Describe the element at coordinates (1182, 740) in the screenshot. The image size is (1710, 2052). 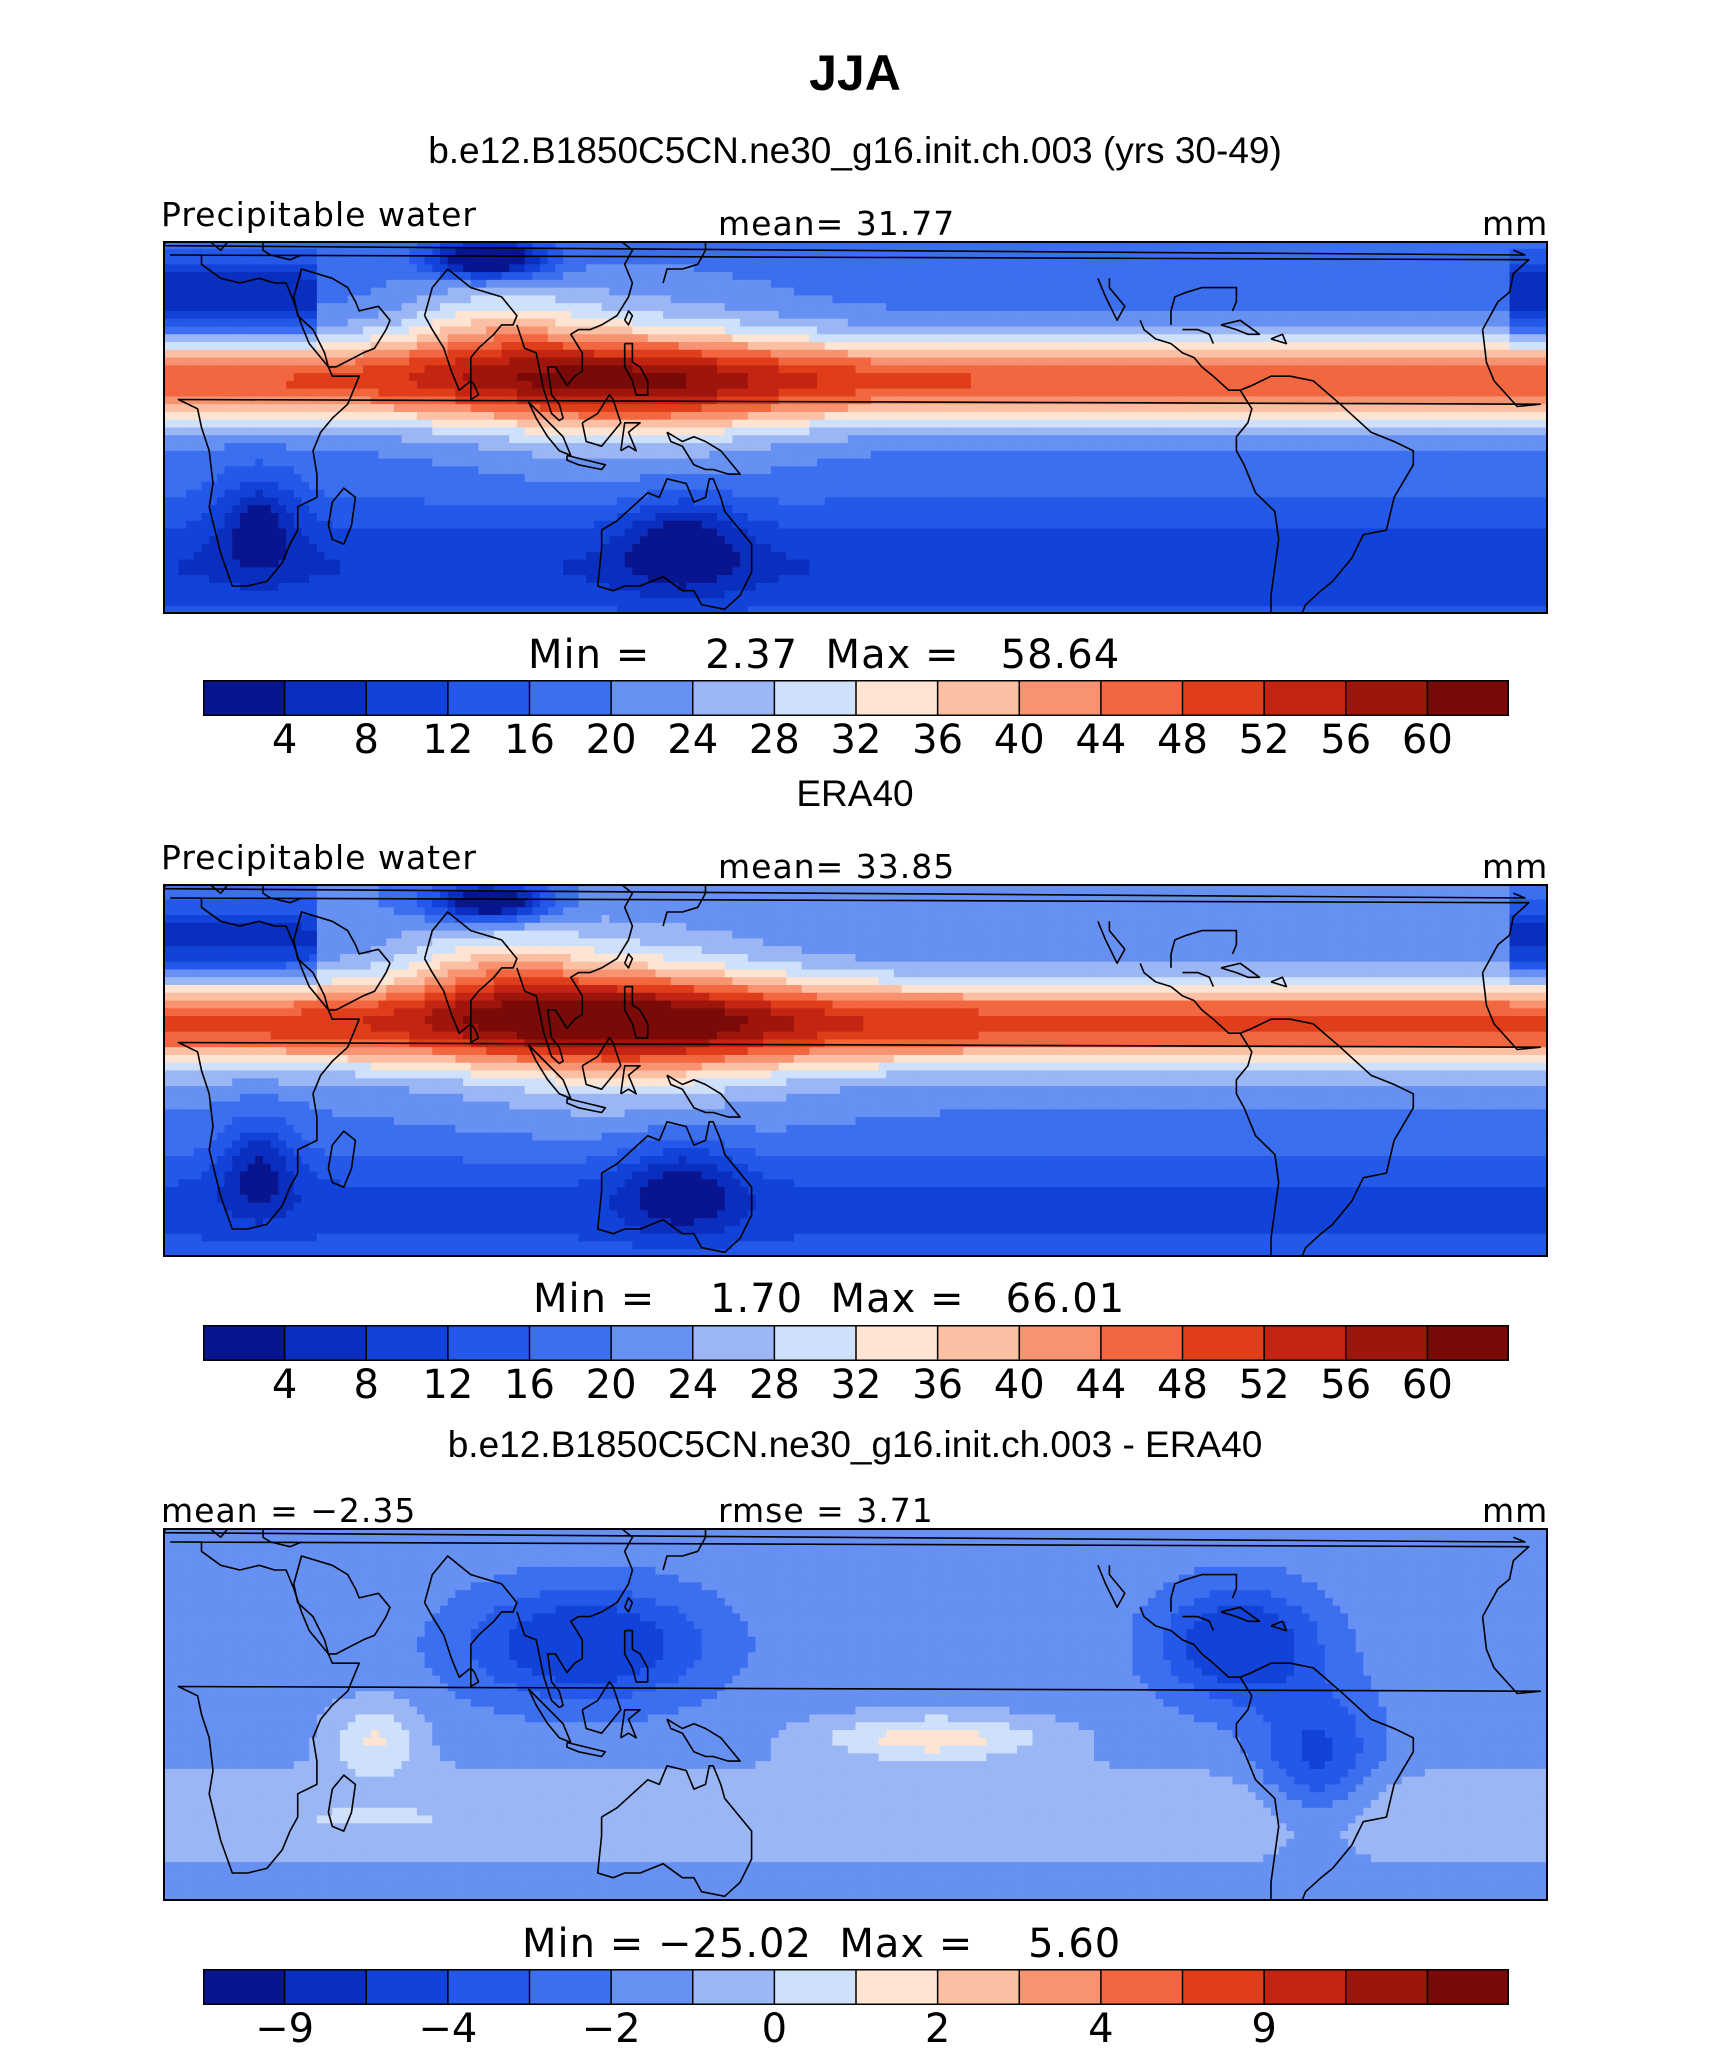
I see `colorbar-tick-label: 48` at that location.